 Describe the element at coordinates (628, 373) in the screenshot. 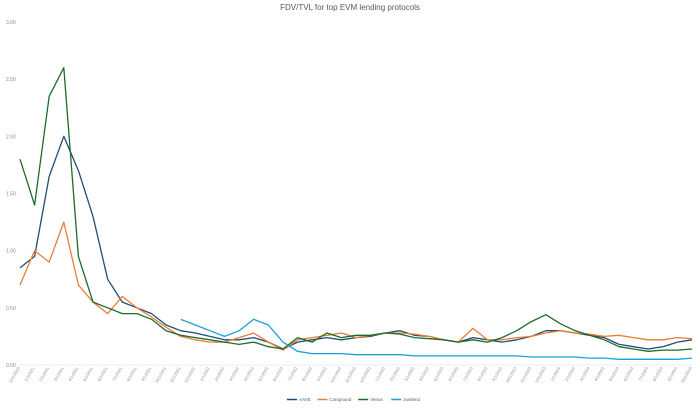

I see `x-tick-label: 6/1/2024` at that location.